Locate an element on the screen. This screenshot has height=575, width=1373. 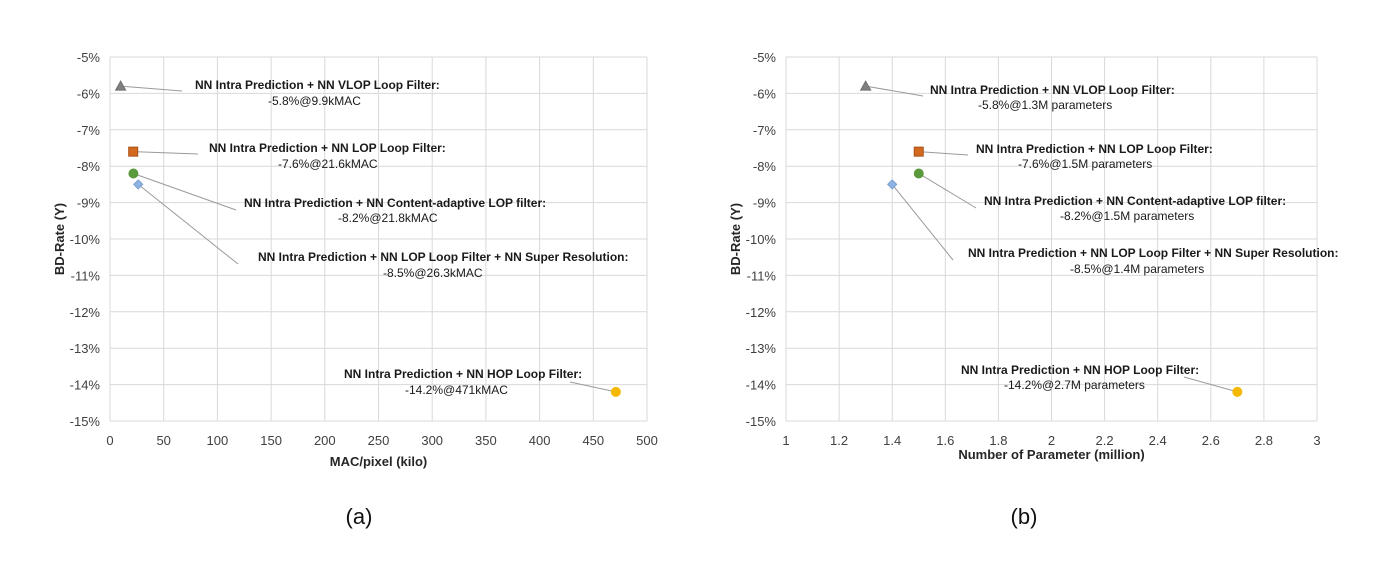
annotation-value: -8.2%@1.5M parameters is located at coordinates (1127, 216).